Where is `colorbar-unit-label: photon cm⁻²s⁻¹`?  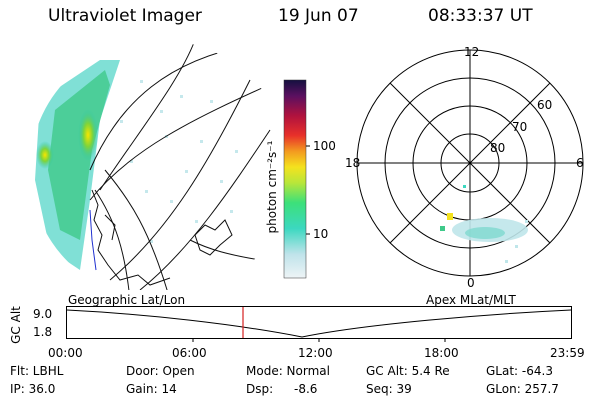 colorbar-unit-label: photon cm⁻²s⁻¹ is located at coordinates (272, 187).